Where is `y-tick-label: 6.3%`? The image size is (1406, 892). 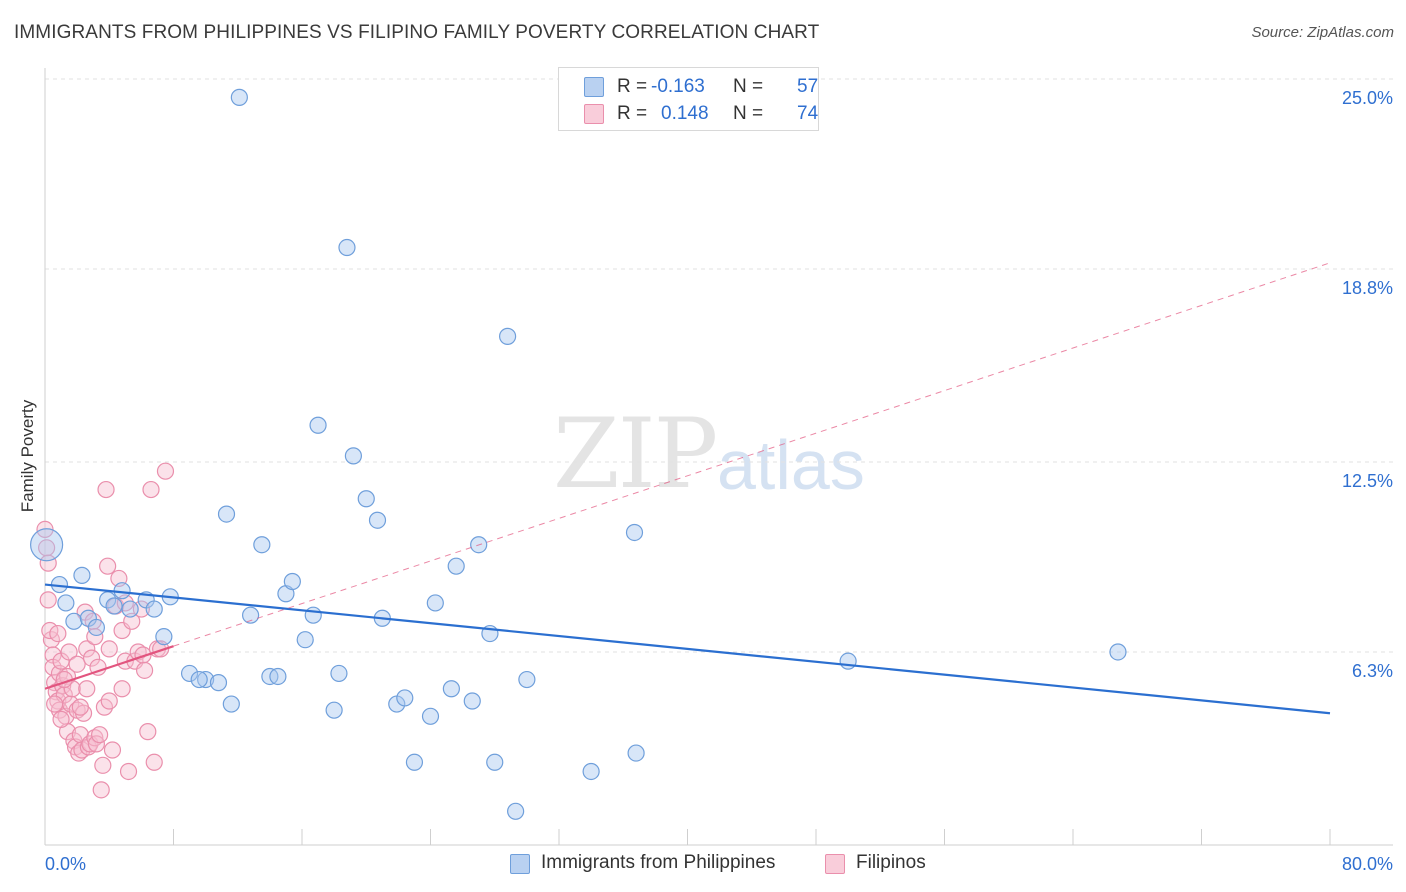
y-tick-label: 6.3% is located at coordinates (1372, 671).